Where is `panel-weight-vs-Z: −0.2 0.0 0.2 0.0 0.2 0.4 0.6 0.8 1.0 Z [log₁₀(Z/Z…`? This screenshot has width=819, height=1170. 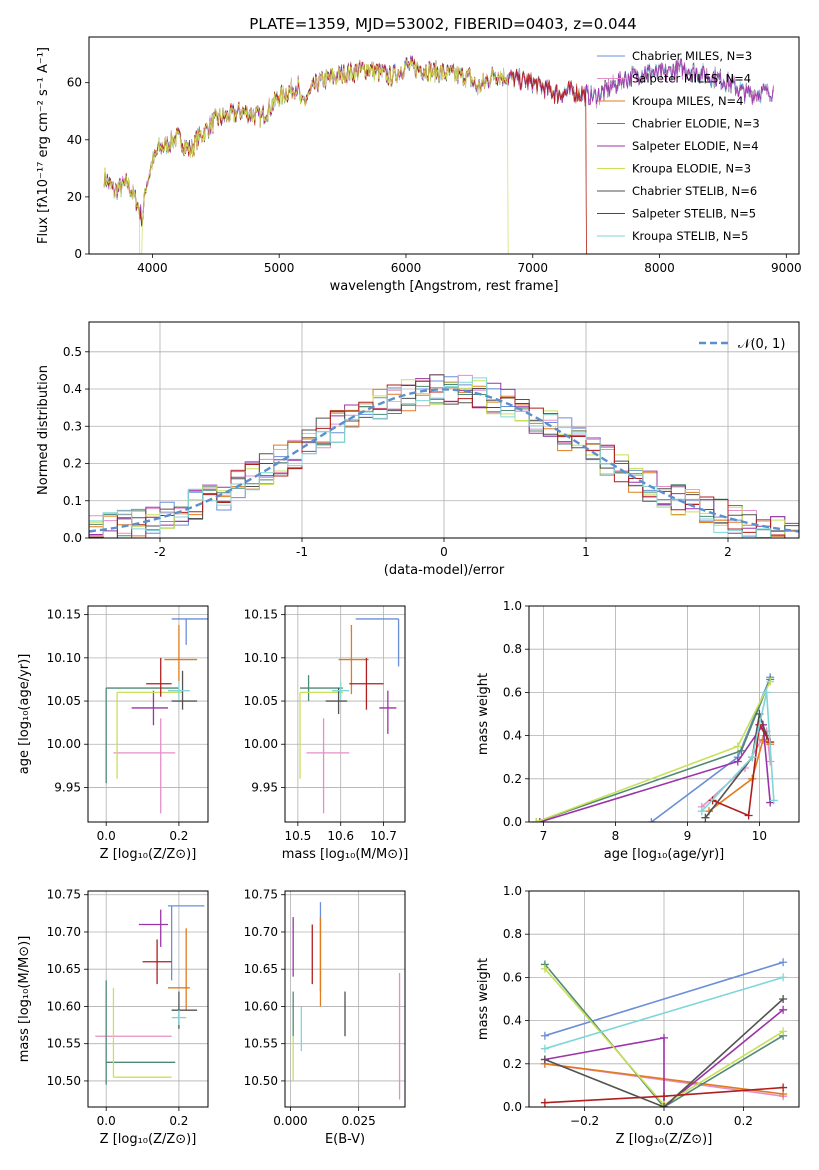
panel-weight-vs-Z: −0.2 0.0 0.2 0.0 0.2 0.4 0.6 0.8 1.0 Z [log₁₀(Z/Z… is located at coordinates (638, 1015).